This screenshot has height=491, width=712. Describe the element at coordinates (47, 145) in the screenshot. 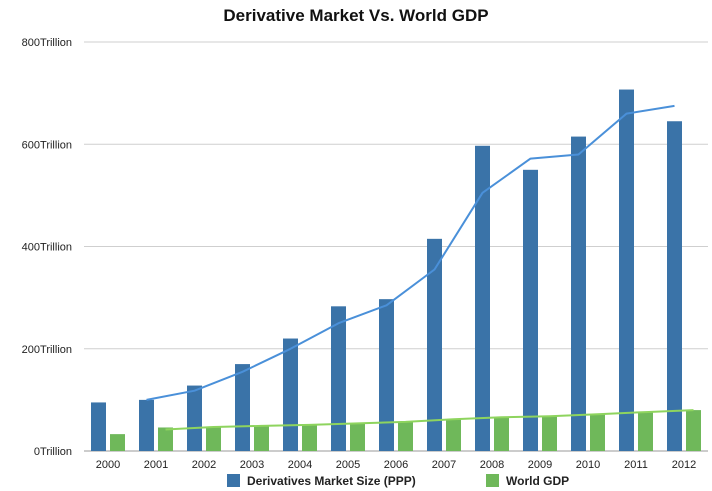

I see `y-tick-label: 600Trillion` at that location.